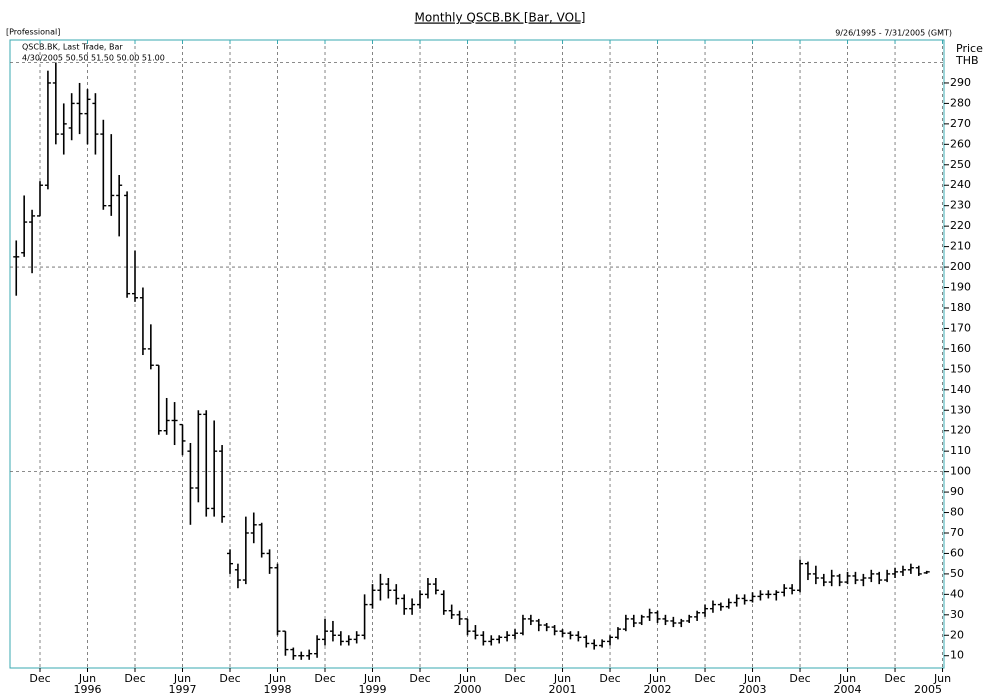 The height and width of the screenshot is (695, 984). Describe the element at coordinates (957, 614) in the screenshot. I see `y-tick-label: 30` at that location.